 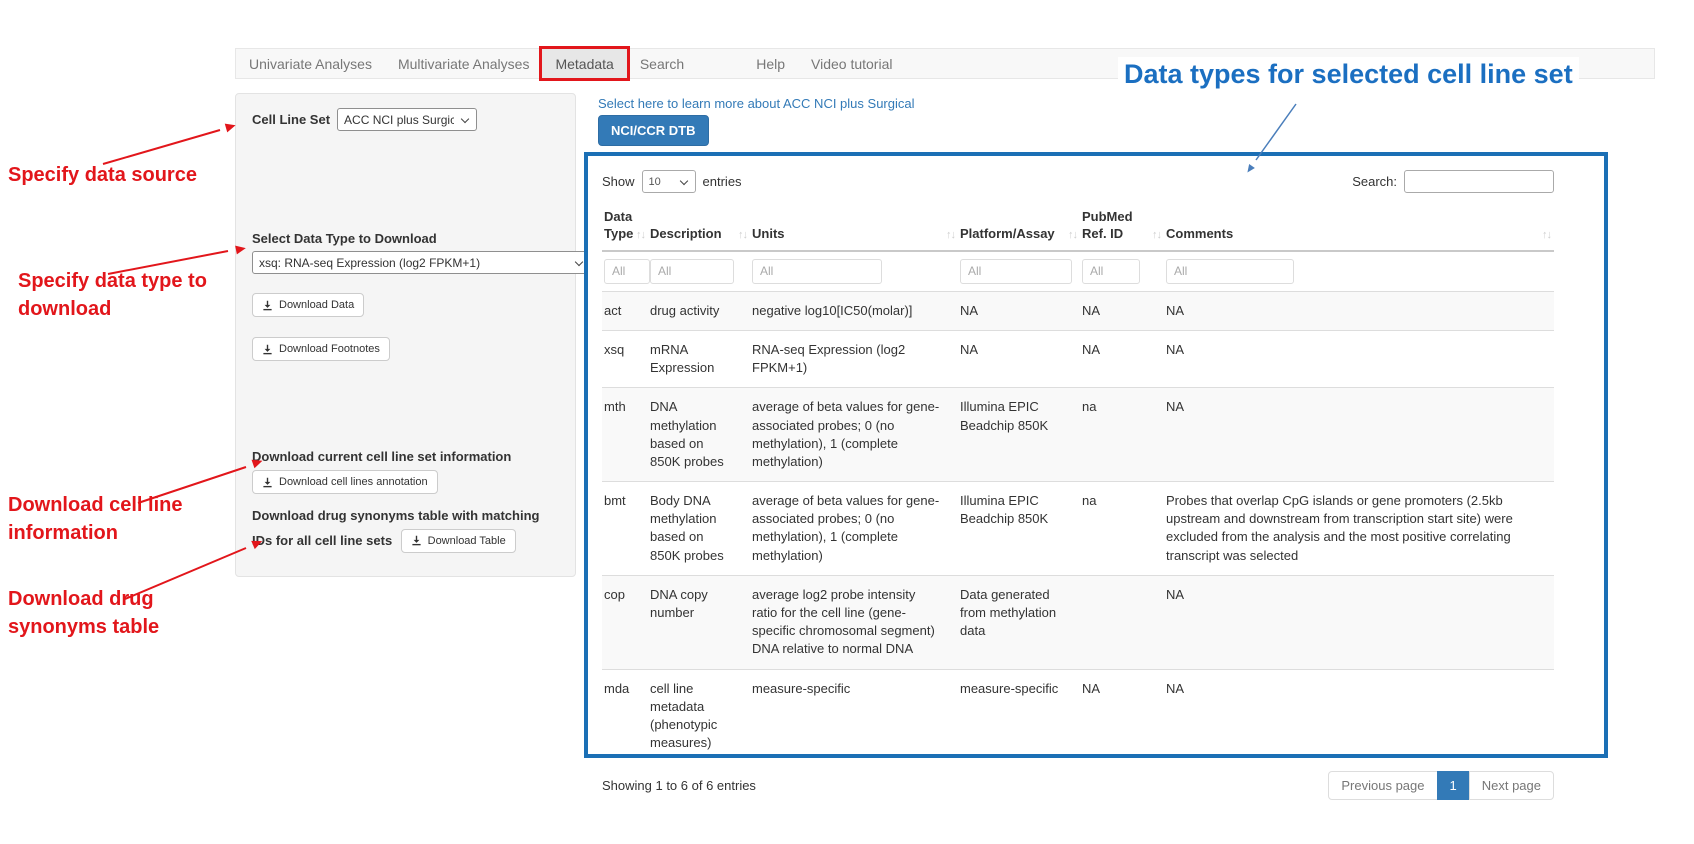 I want to click on table-cell: act, so click(x=625, y=310).